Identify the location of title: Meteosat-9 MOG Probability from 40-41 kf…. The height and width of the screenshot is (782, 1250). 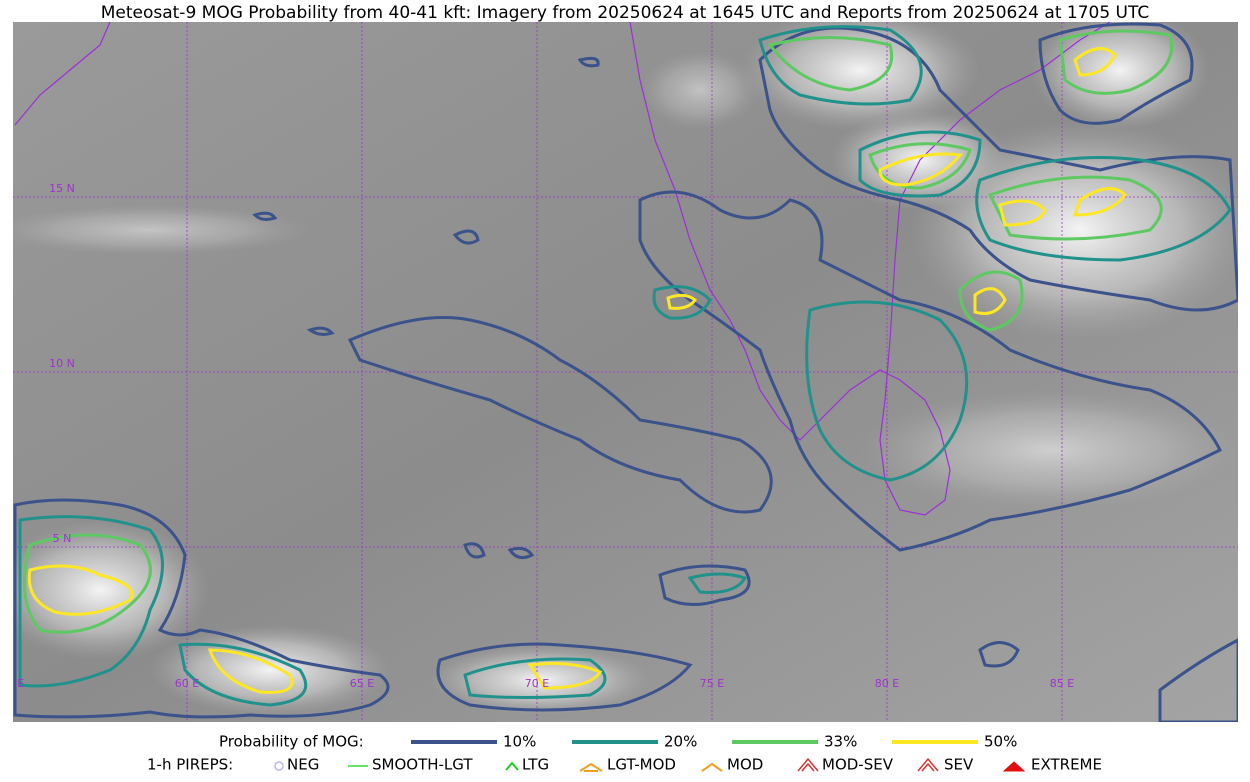
(625, 13).